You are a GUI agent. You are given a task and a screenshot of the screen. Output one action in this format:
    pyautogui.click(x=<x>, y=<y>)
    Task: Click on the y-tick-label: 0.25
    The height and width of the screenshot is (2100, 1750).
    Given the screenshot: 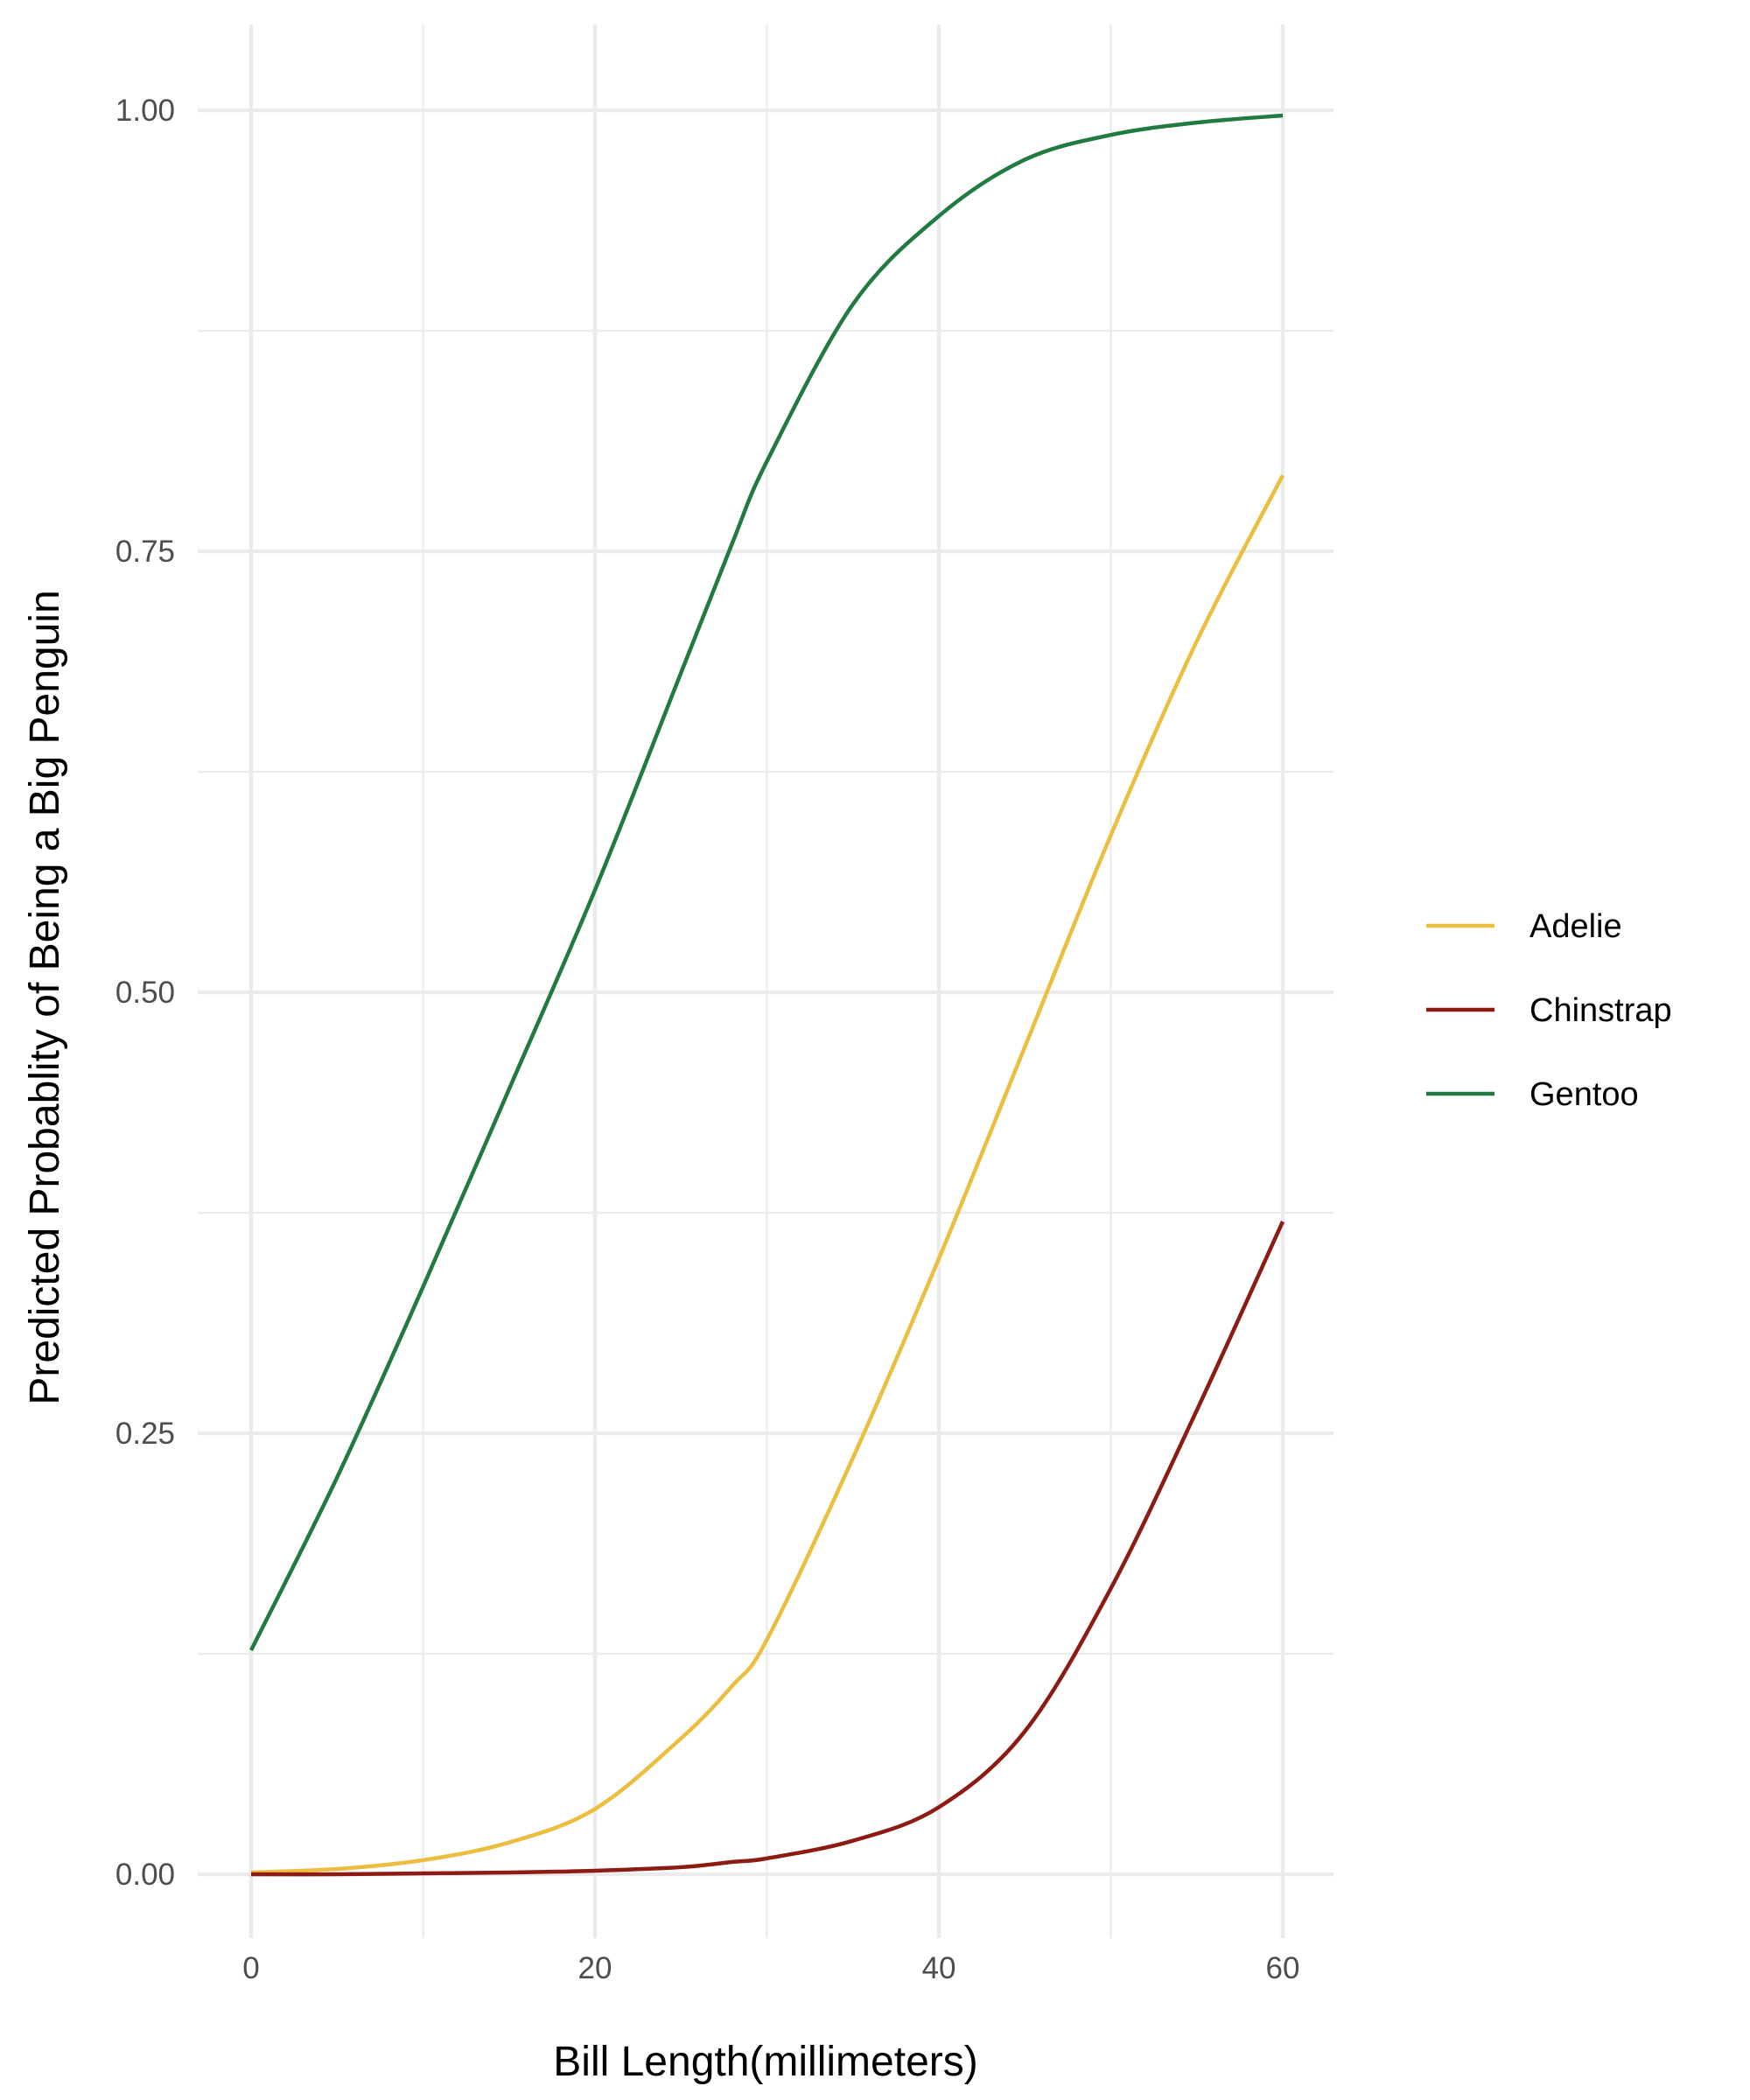 What is the action you would take?
    pyautogui.click(x=145, y=1434)
    